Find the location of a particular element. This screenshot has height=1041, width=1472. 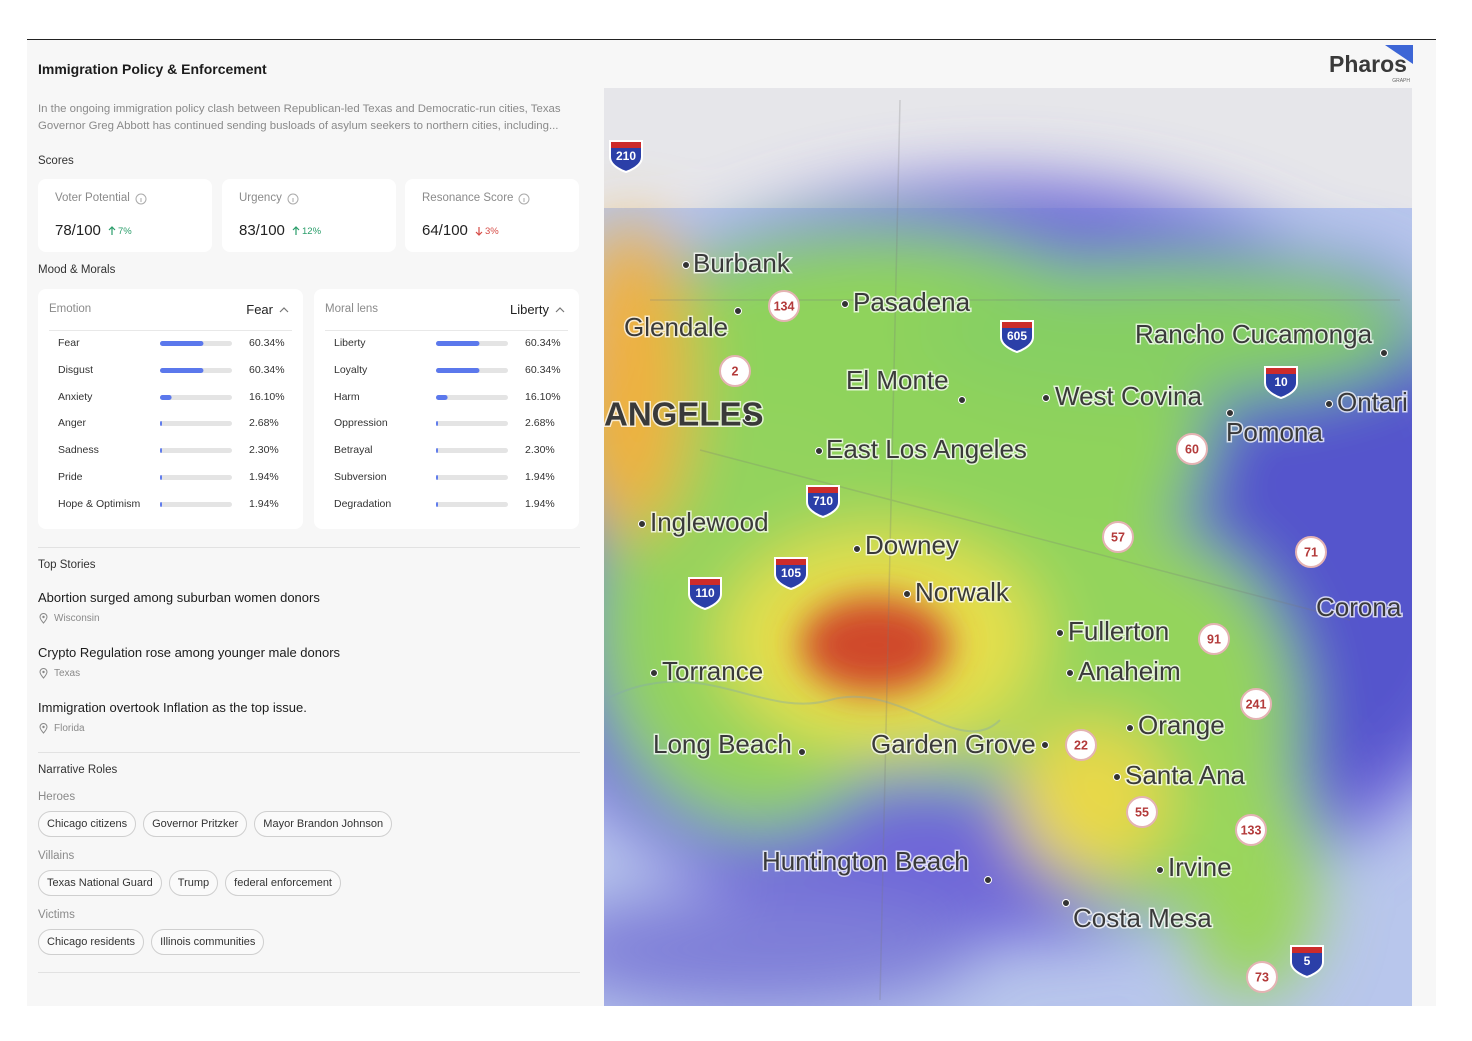

row-label: Subversion is located at coordinates (360, 477).